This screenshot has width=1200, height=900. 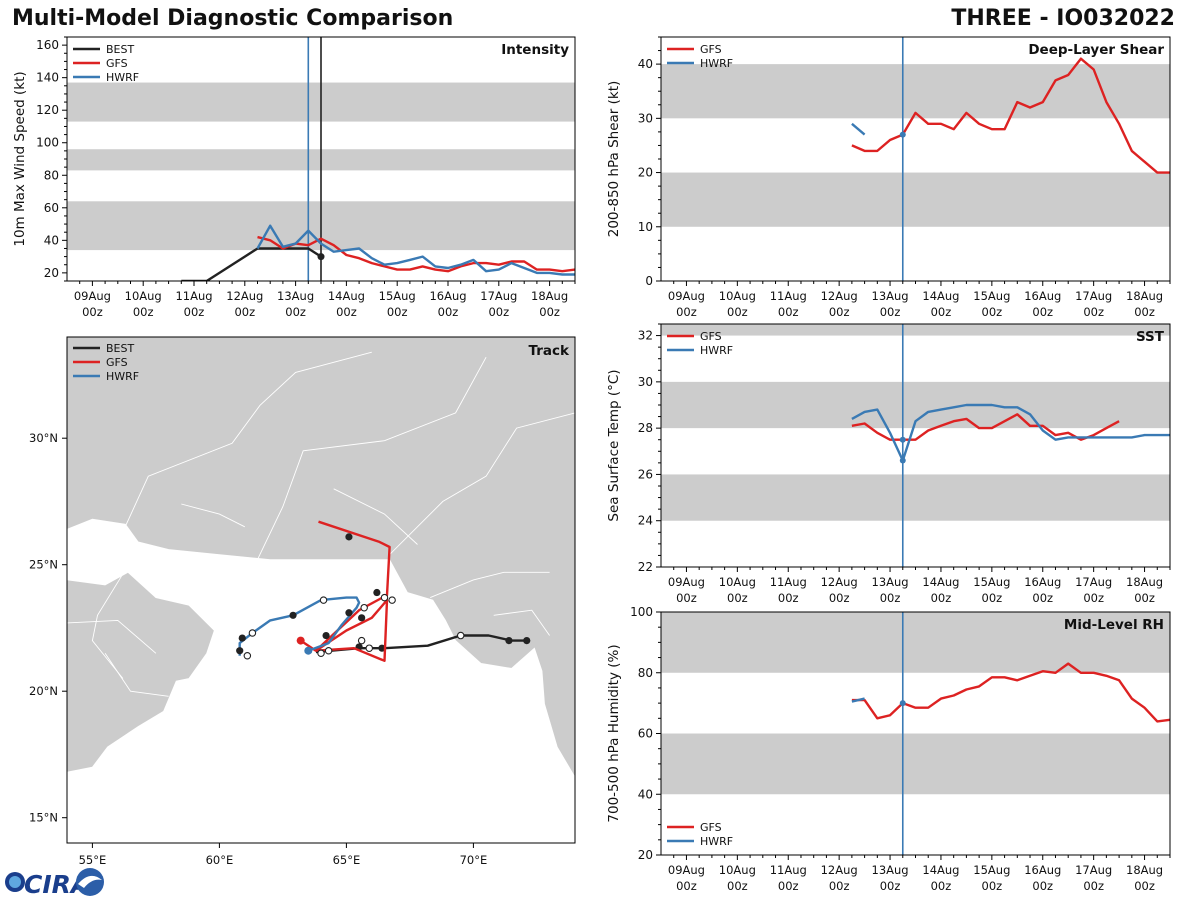 What do you see at coordinates (43, 438) in the screenshot?
I see `y-tick-label: 30°N` at bounding box center [43, 438].